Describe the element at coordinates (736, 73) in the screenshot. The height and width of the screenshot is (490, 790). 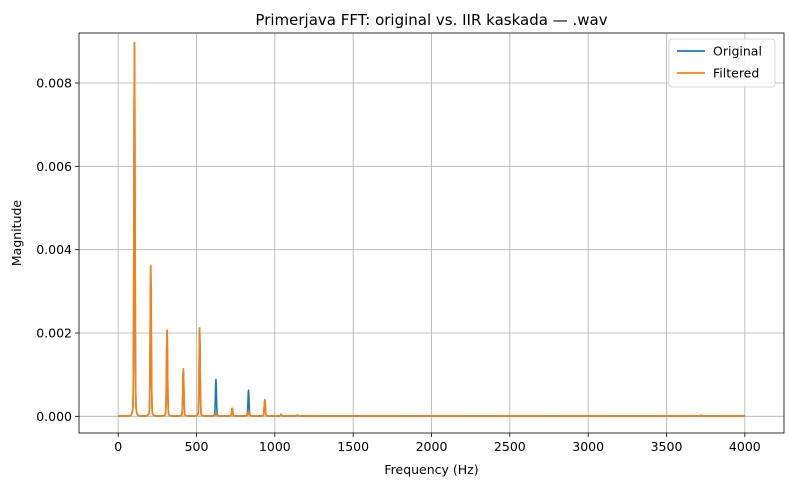
I see `legend-label: Filtered` at that location.